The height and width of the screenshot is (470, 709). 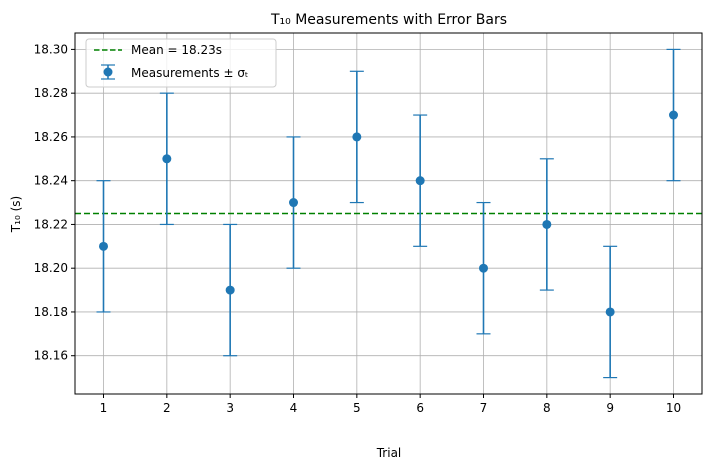 I want to click on y-tick-label: 18.24, so click(x=51, y=181).